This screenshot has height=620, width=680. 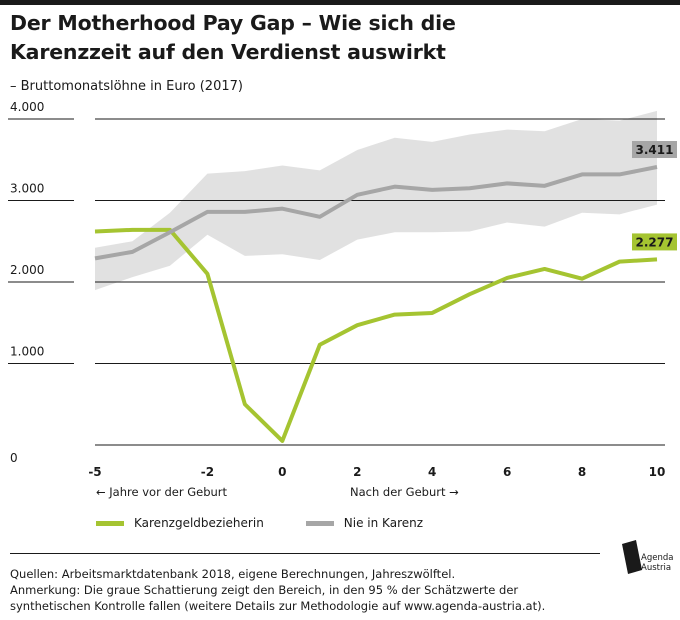 I want to click on x-tick-label-4: 4, so click(x=432, y=472).